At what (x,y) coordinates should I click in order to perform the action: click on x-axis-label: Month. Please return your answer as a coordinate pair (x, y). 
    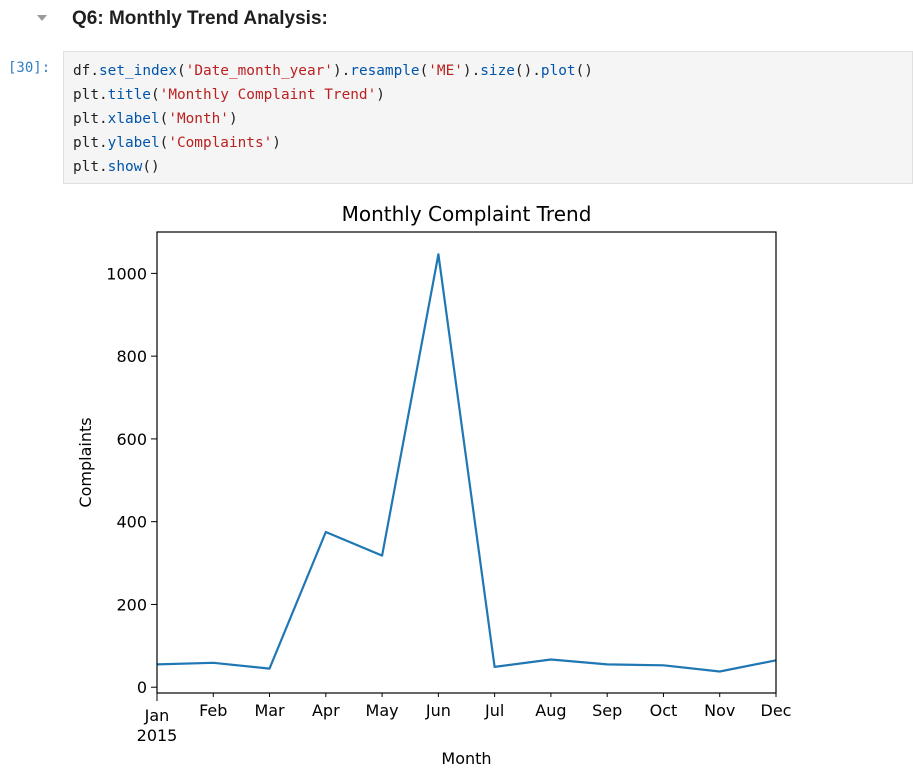
    Looking at the image, I should click on (466, 758).